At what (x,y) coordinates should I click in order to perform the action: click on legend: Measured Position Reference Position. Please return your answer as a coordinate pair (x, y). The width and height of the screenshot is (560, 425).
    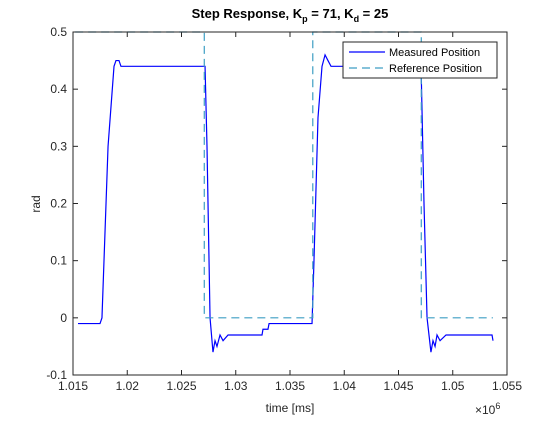
    Looking at the image, I should click on (420, 60).